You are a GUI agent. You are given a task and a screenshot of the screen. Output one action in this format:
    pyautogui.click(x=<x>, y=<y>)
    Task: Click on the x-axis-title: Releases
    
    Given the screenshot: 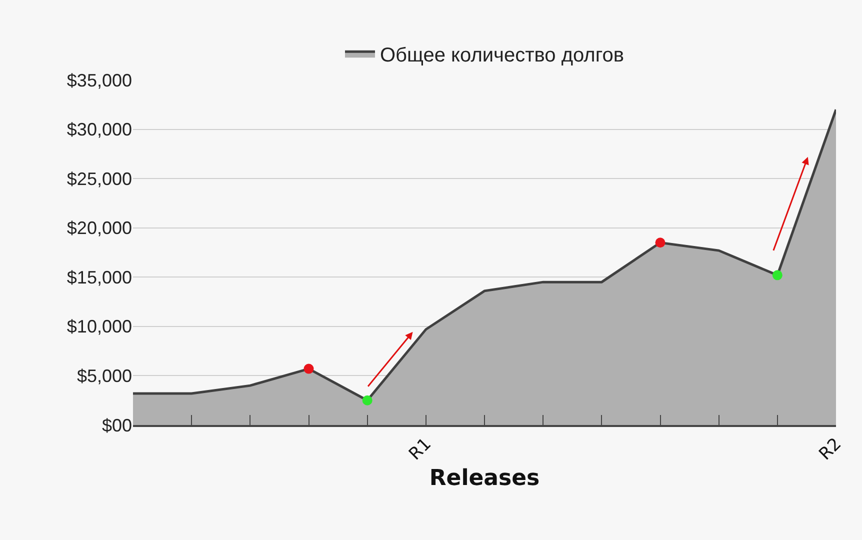 What is the action you would take?
    pyautogui.click(x=484, y=478)
    